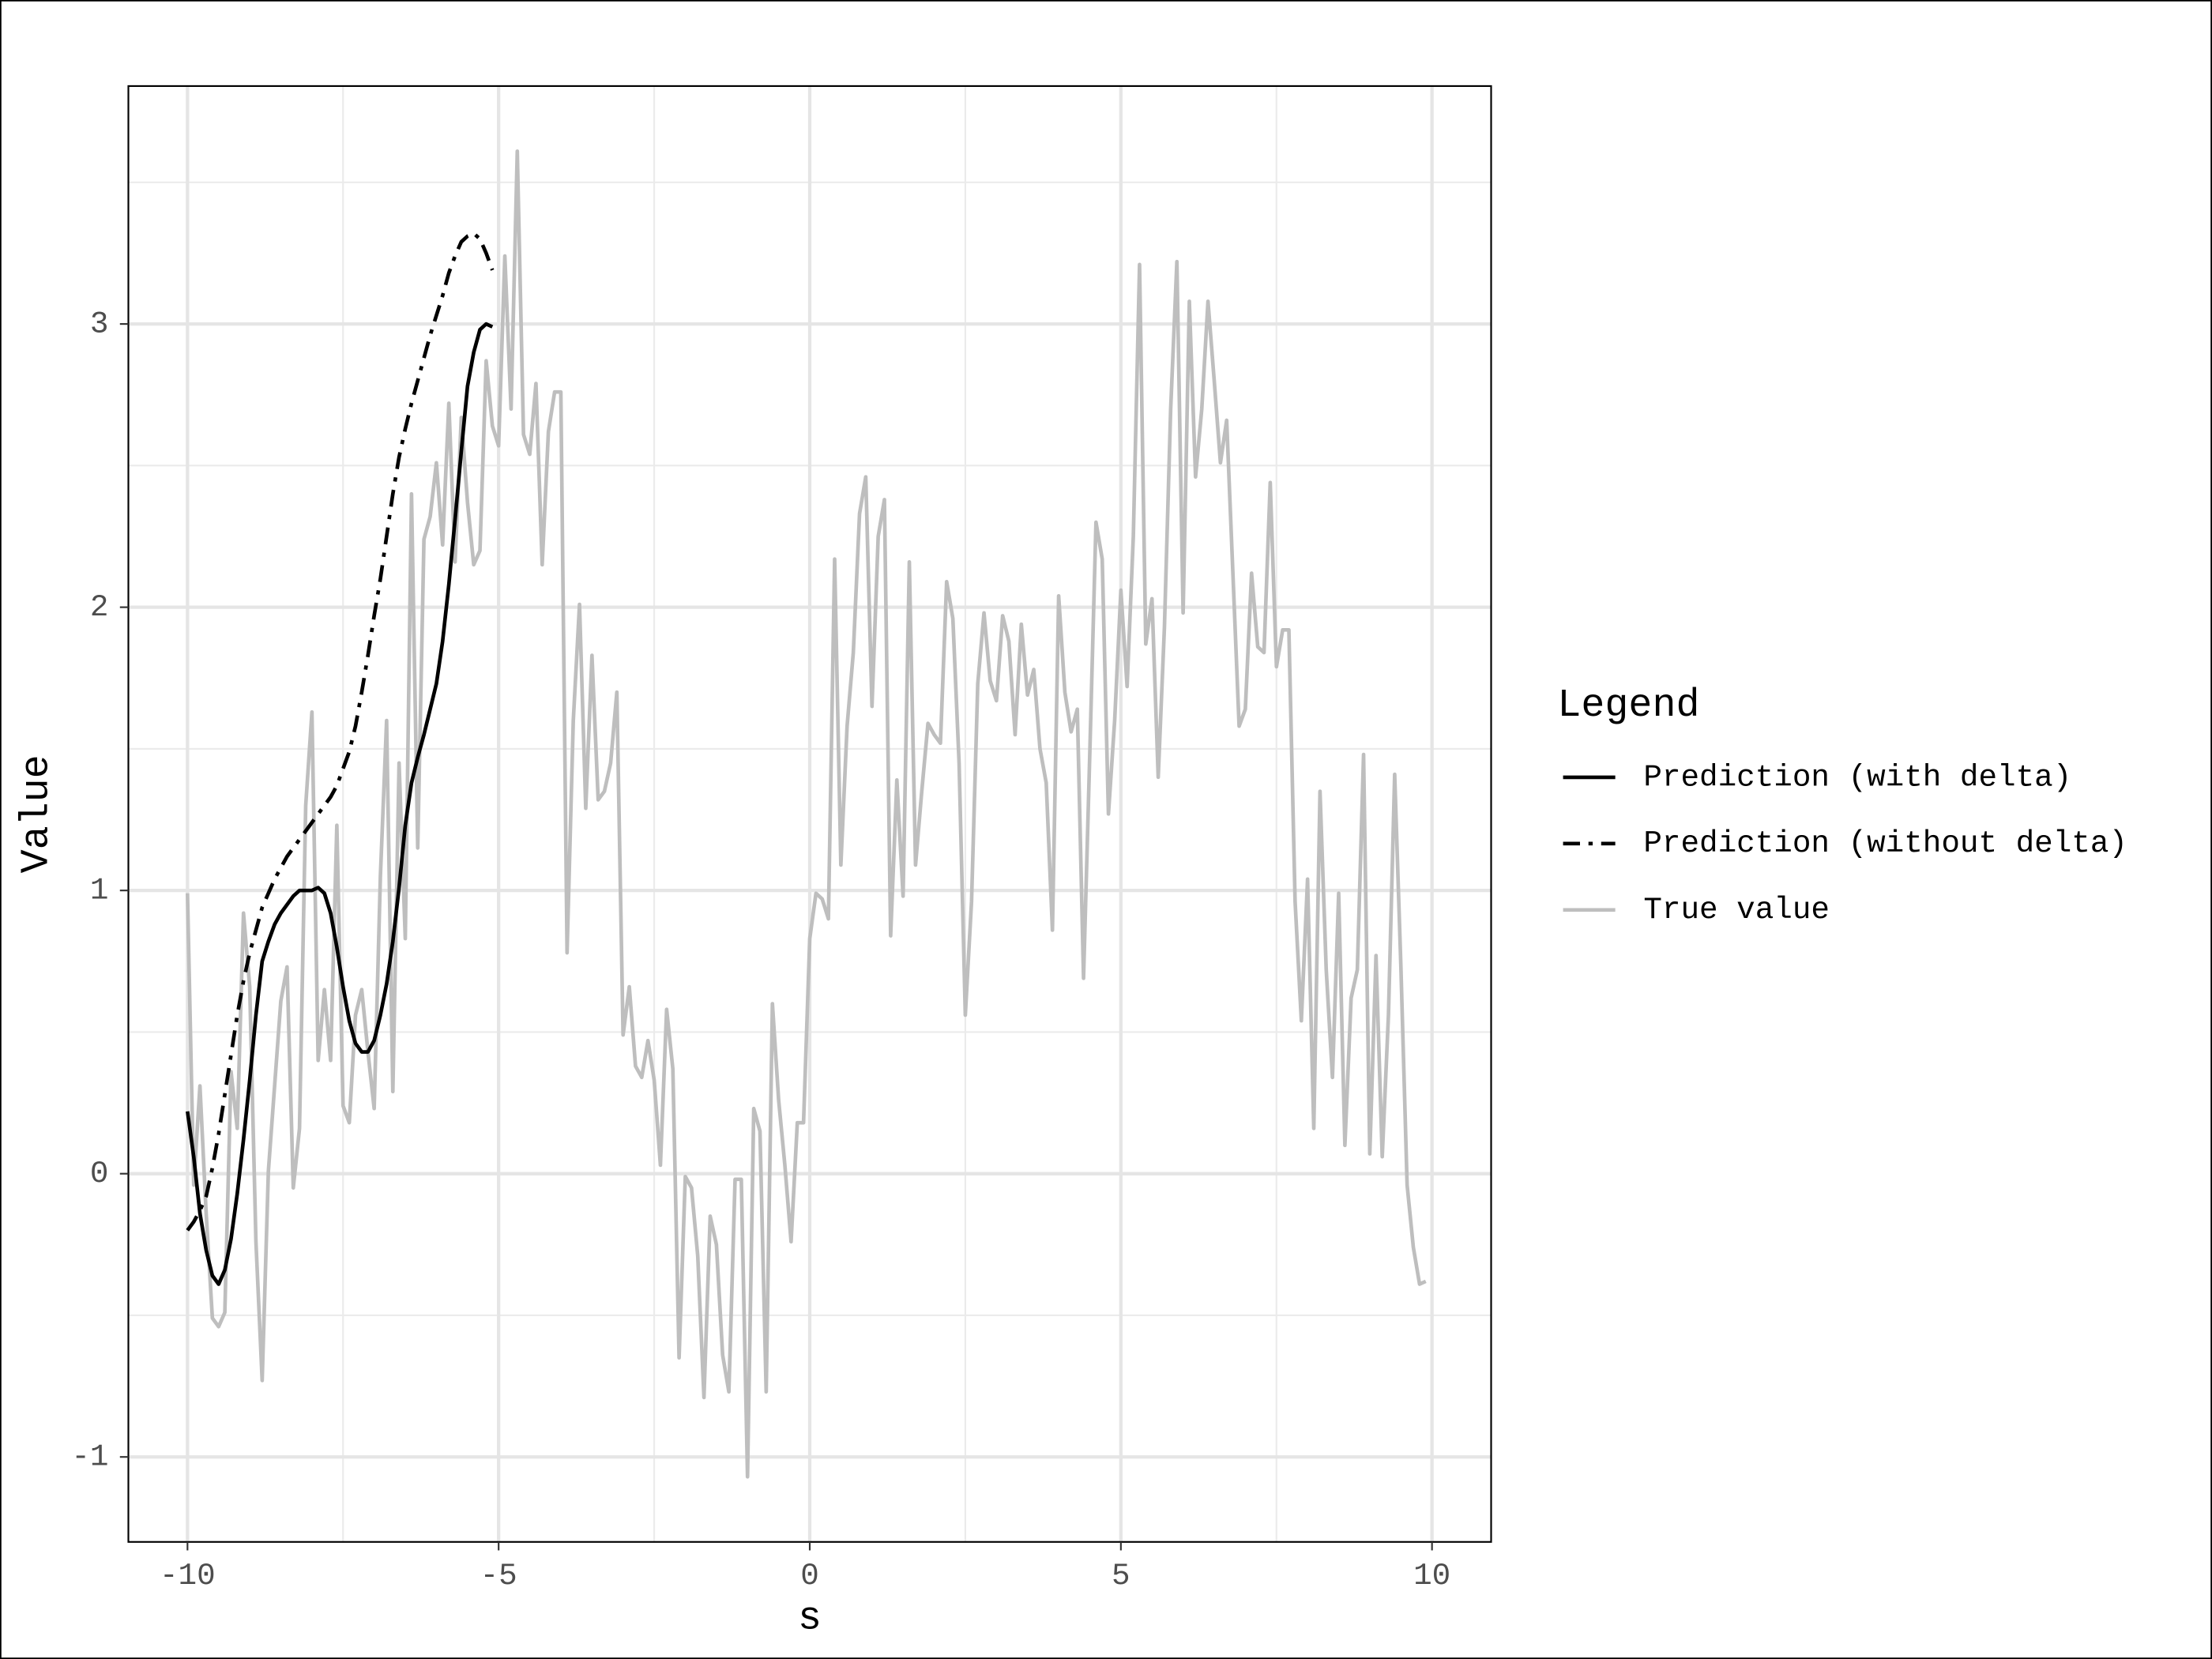 This screenshot has height=1659, width=2212. What do you see at coordinates (100, 1174) in the screenshot?
I see `y-tick-label: 0` at bounding box center [100, 1174].